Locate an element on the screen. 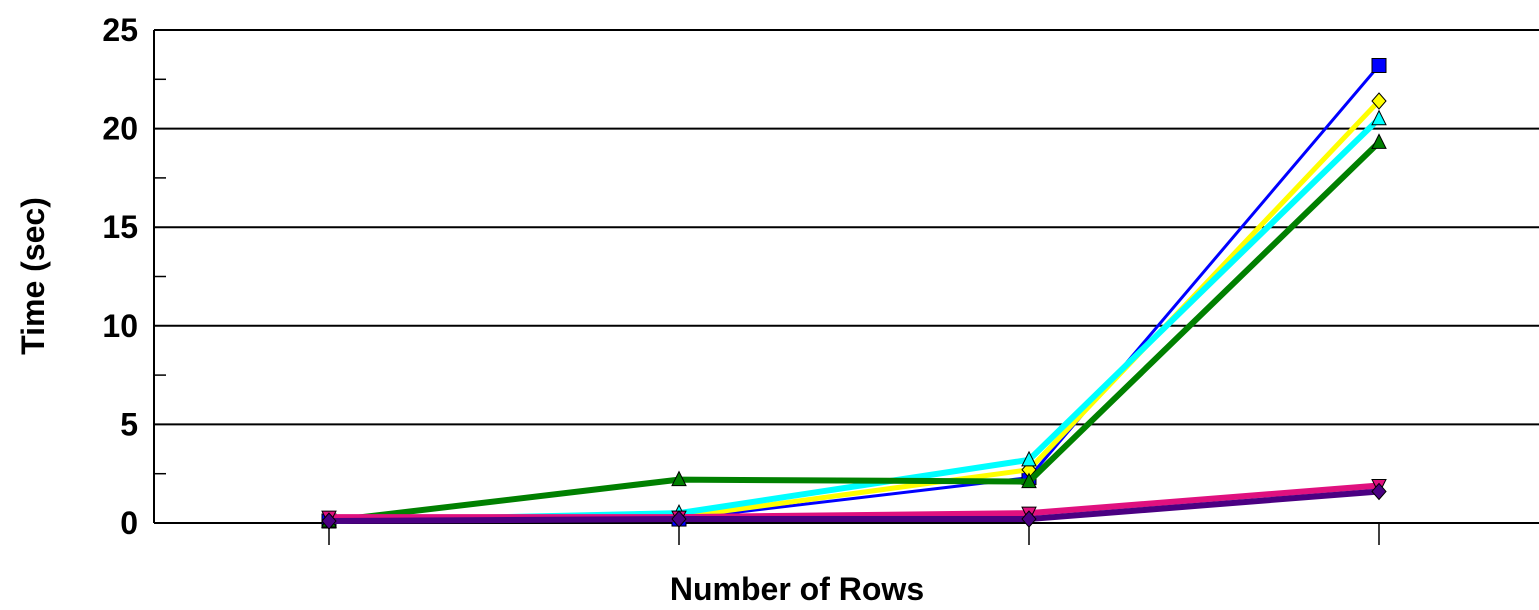 The height and width of the screenshot is (610, 1539). y-tick-label-25: 25 is located at coordinates (120, 30).